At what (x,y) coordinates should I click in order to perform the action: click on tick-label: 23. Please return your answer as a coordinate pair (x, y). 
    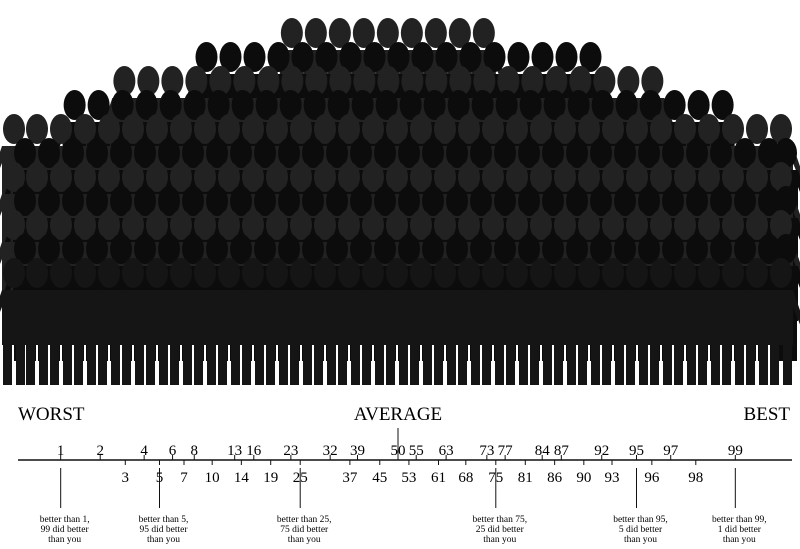
    Looking at the image, I should click on (290, 451).